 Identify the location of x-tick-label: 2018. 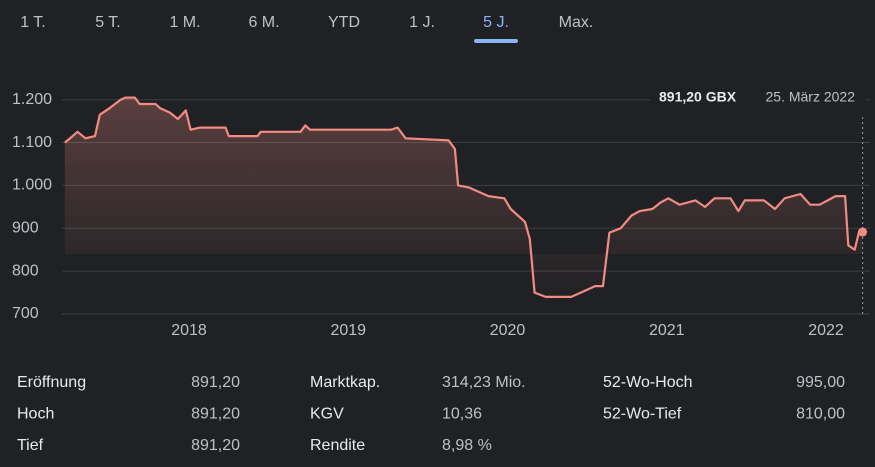
(189, 330).